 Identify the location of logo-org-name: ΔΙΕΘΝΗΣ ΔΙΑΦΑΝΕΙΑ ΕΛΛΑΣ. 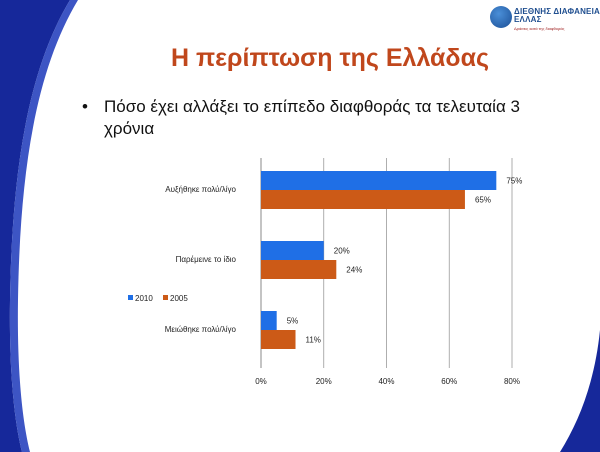
(557, 15).